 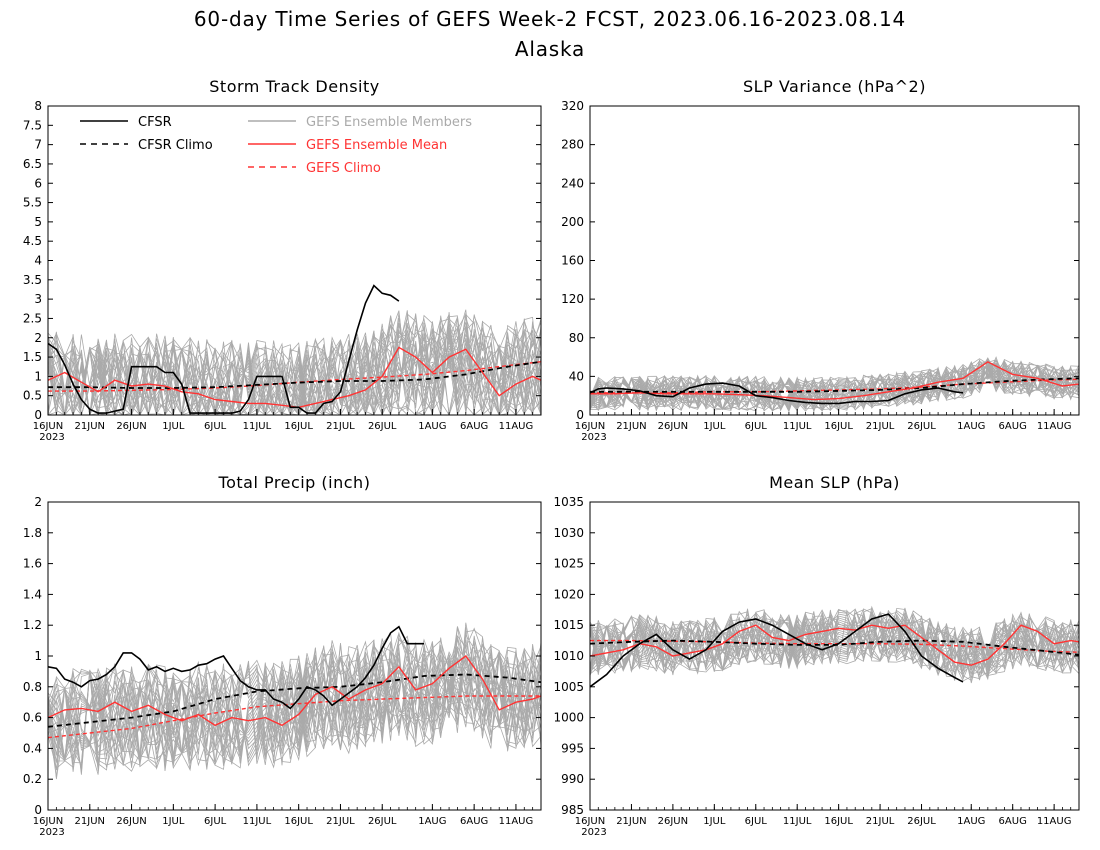 I want to click on y-tick-label: 1015, so click(x=568, y=625).